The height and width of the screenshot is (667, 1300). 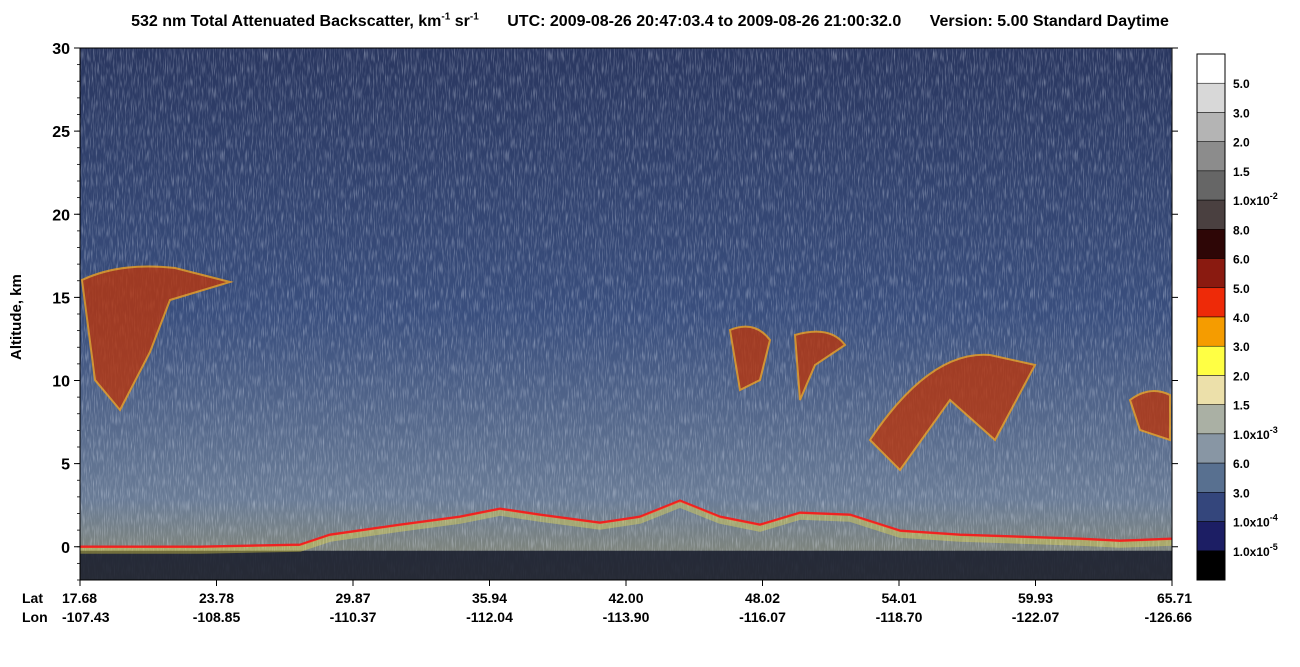 I want to click on lat-tick-label: 23.78, so click(x=216, y=598).